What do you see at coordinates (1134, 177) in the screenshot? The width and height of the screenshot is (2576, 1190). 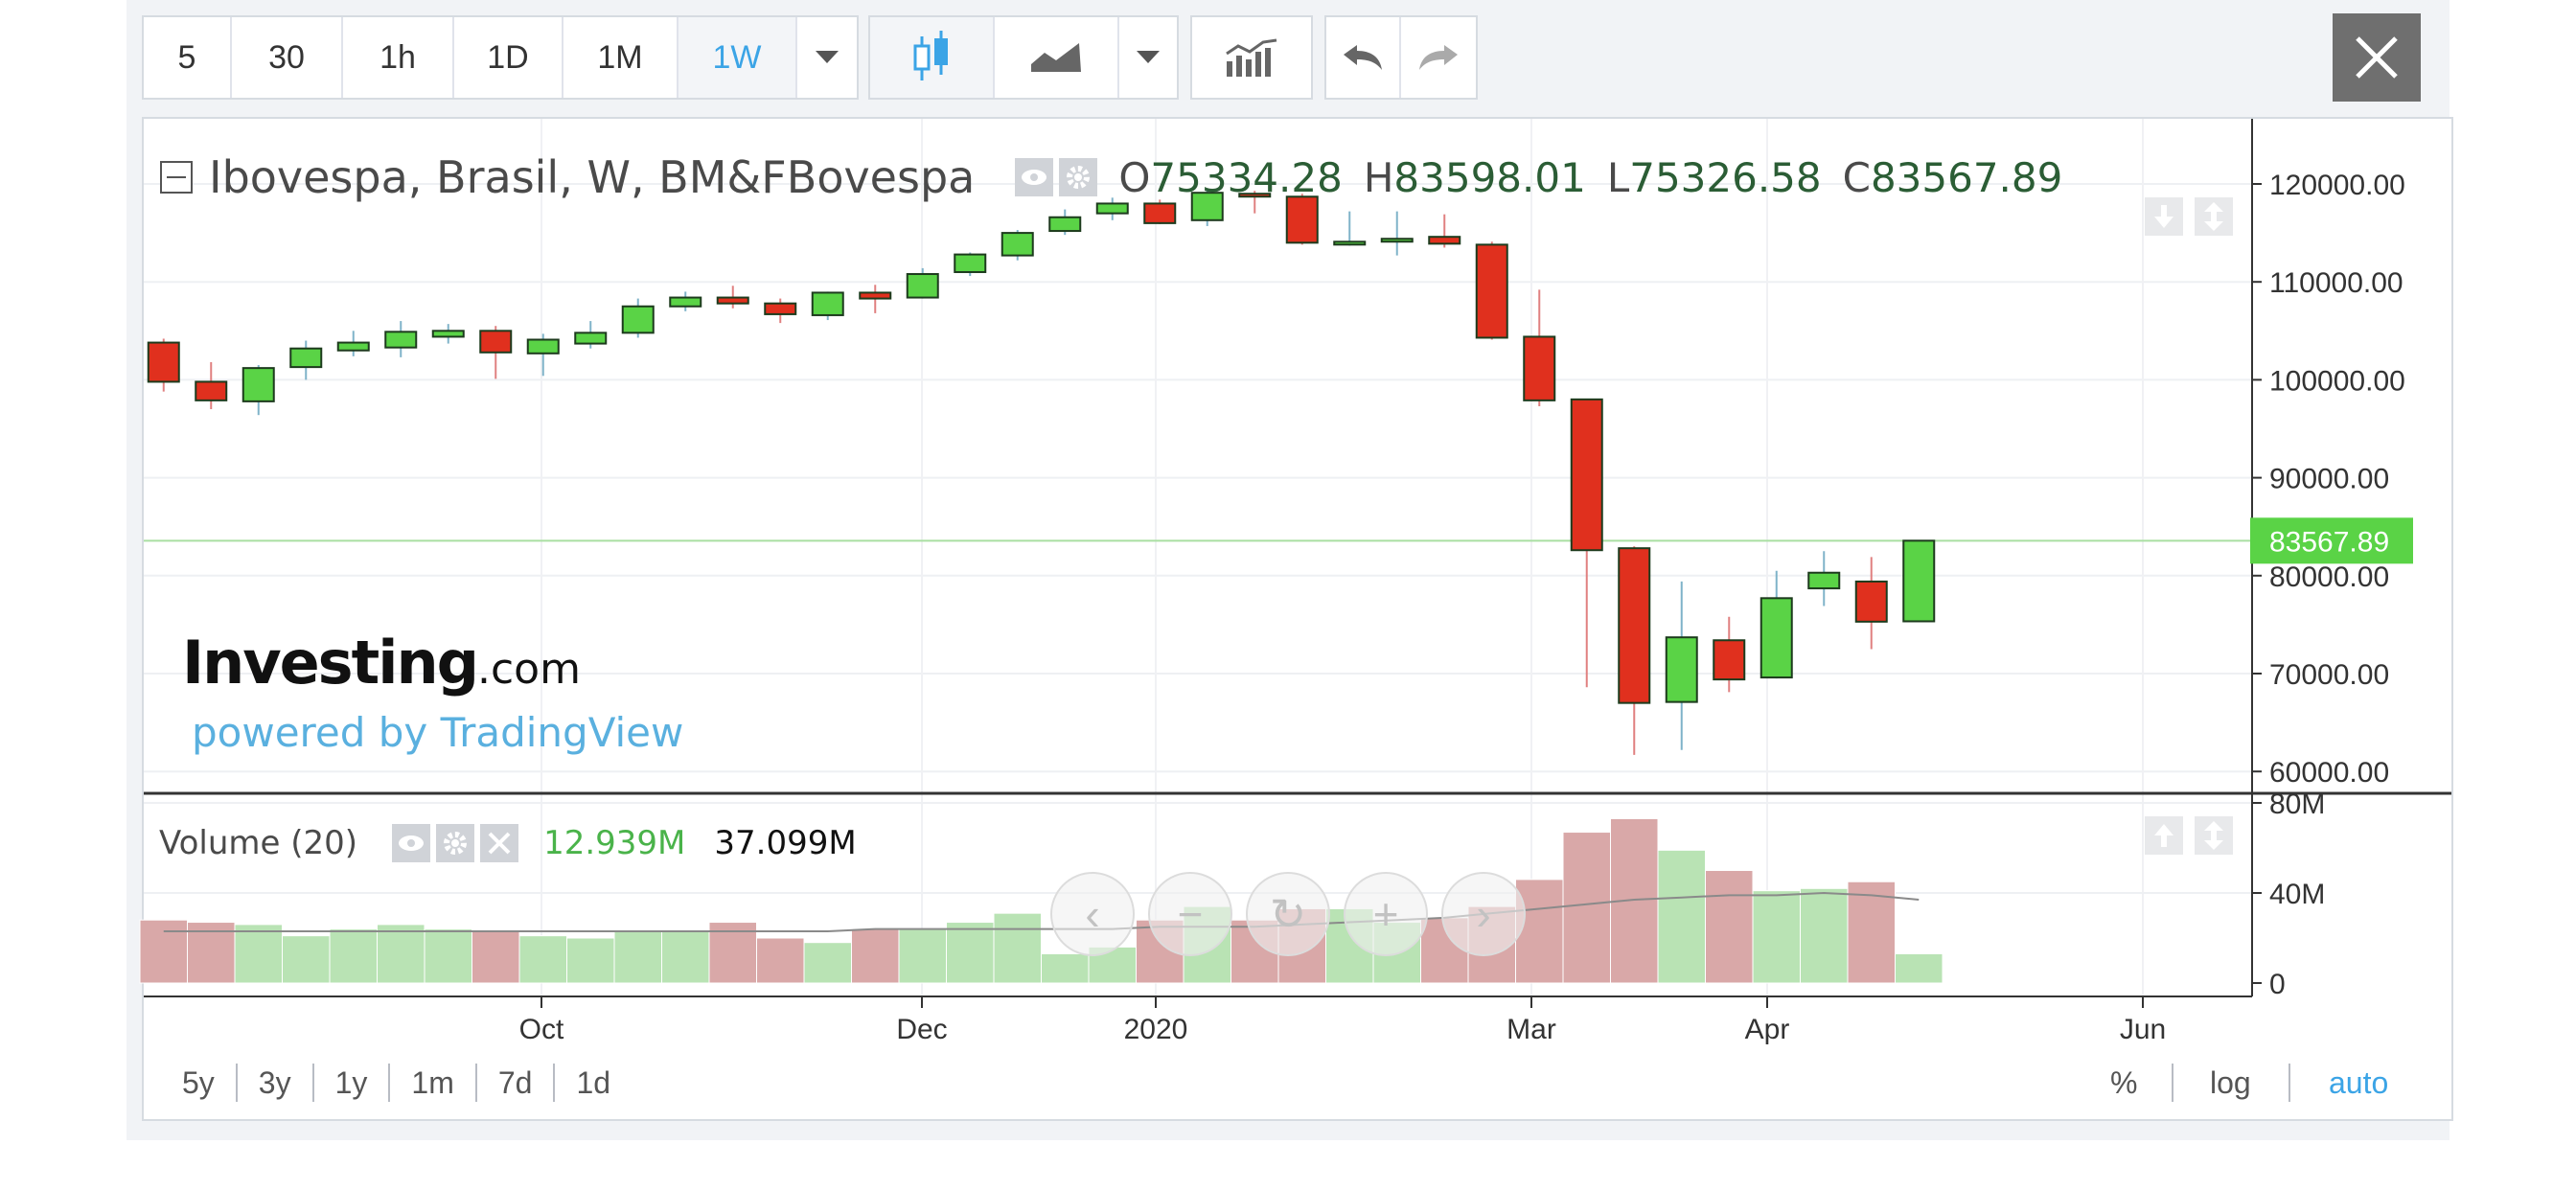 I see `open-label: O` at bounding box center [1134, 177].